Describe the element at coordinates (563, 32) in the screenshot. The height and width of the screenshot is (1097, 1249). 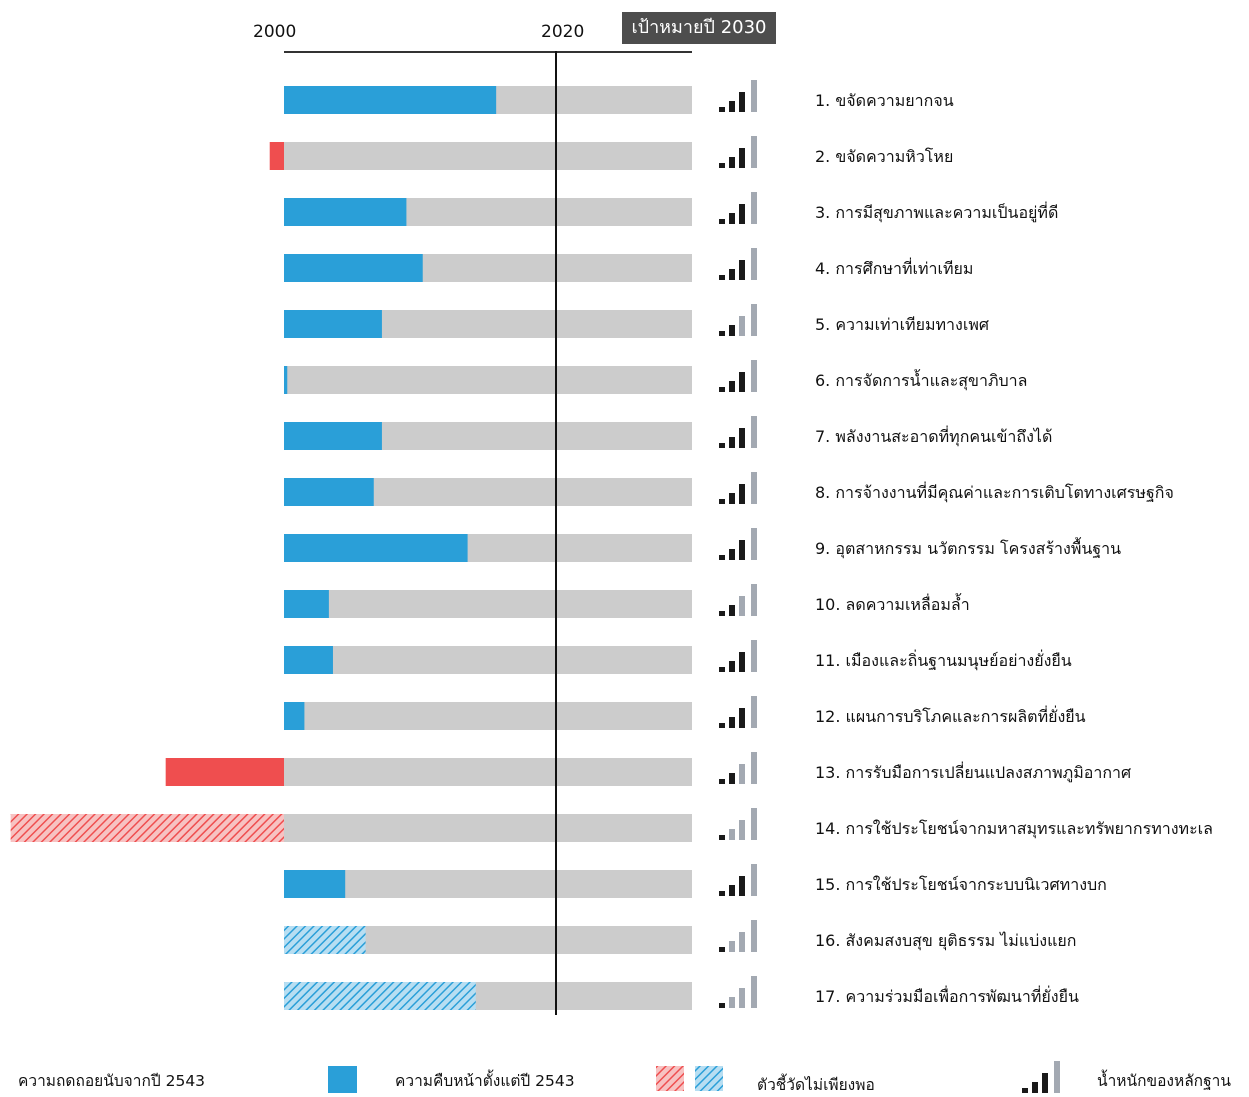
I see `axis-label-2020: 2020` at that location.